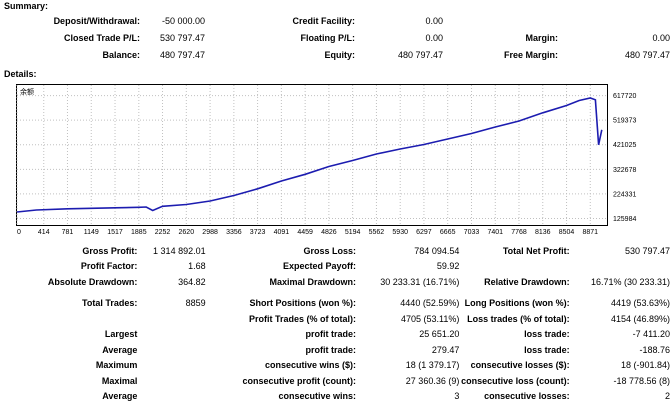 Image resolution: width=670 pixels, height=404 pixels. What do you see at coordinates (519, 232) in the screenshot?
I see `x-tick-label: 7768` at bounding box center [519, 232].